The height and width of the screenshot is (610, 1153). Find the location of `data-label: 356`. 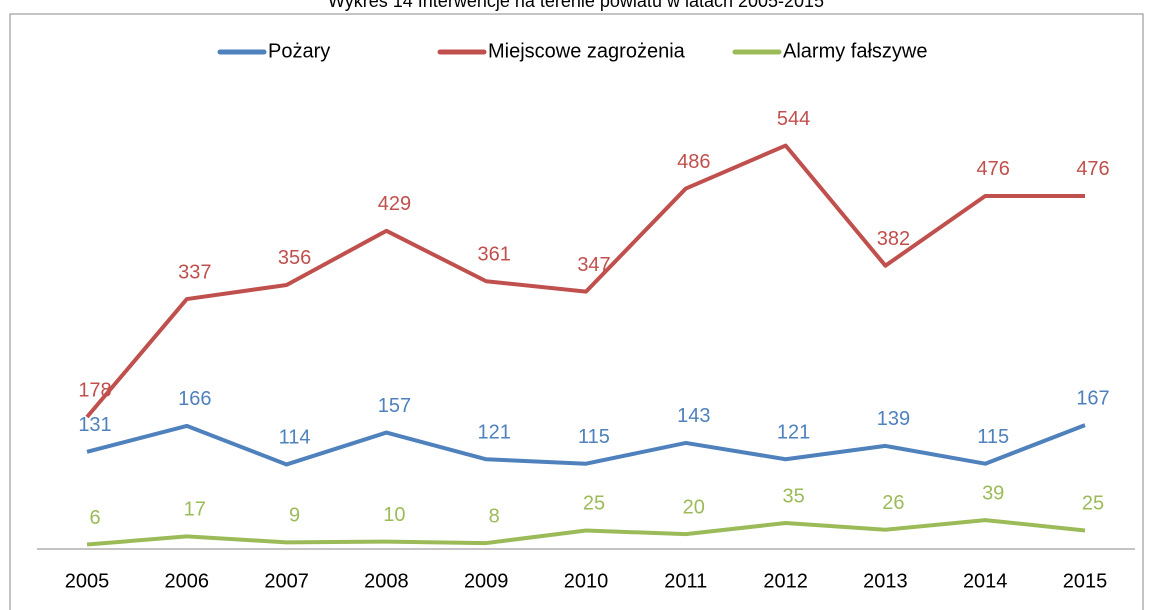

data-label: 356 is located at coordinates (294, 258).